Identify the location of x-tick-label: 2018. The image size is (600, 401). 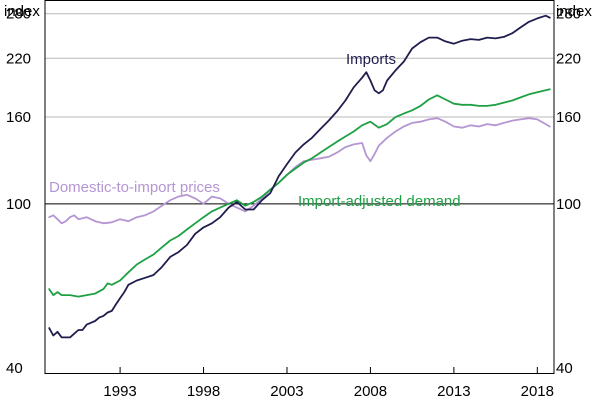
(537, 391).